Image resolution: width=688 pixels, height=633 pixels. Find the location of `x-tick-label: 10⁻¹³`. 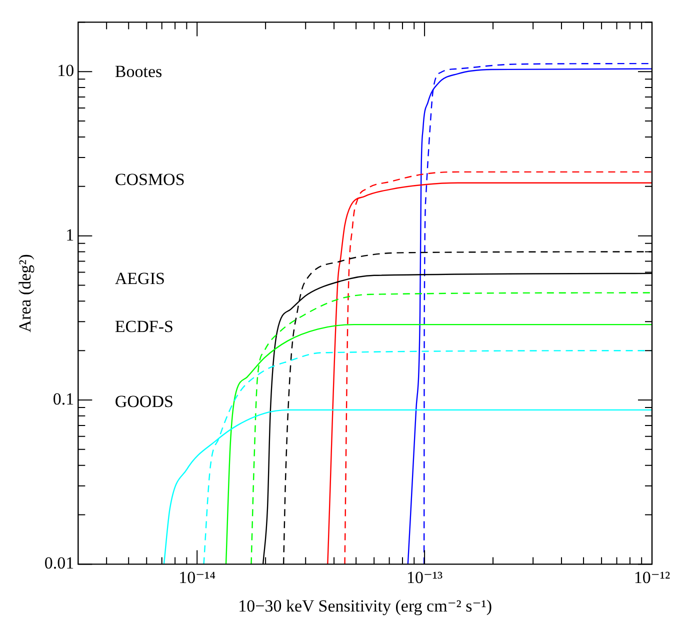

x-tick-label: 10⁻¹³ is located at coordinates (424, 577).